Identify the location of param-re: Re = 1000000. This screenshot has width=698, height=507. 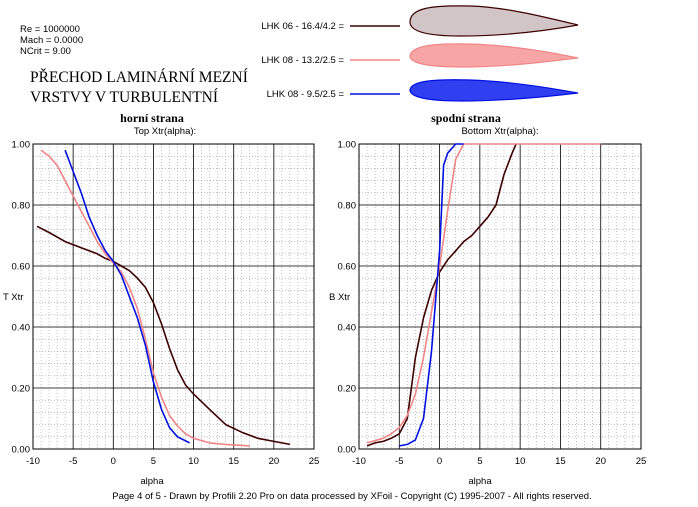
(50, 29).